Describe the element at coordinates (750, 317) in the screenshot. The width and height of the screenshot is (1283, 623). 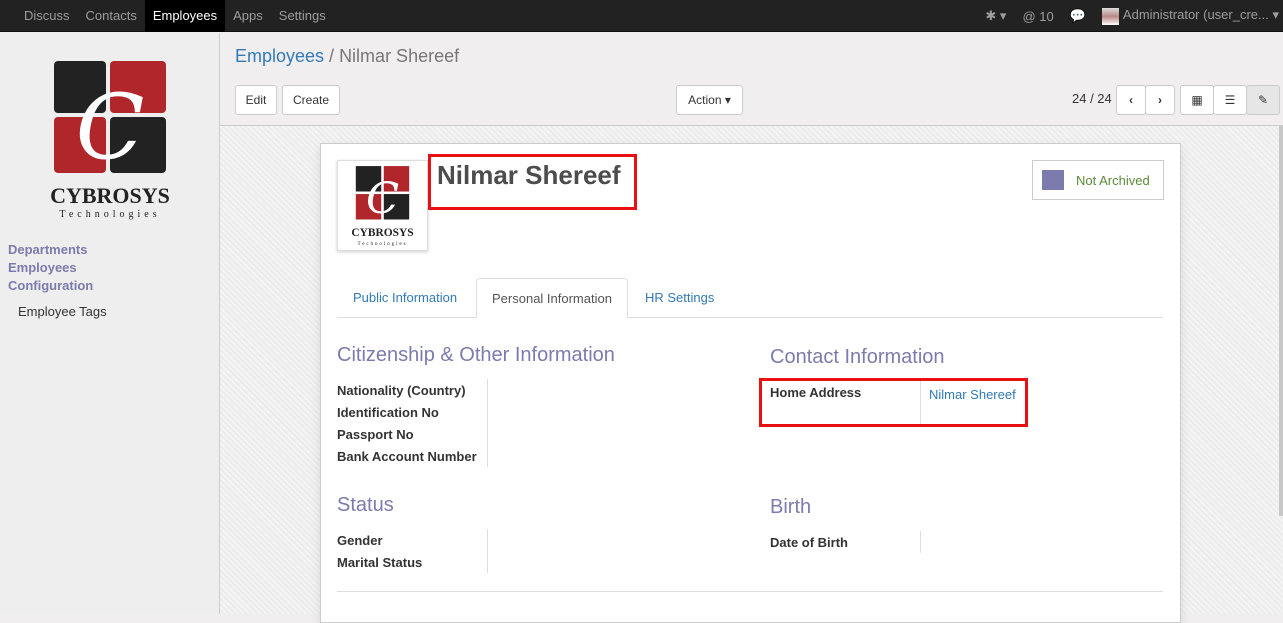
I see `tab-divider` at that location.